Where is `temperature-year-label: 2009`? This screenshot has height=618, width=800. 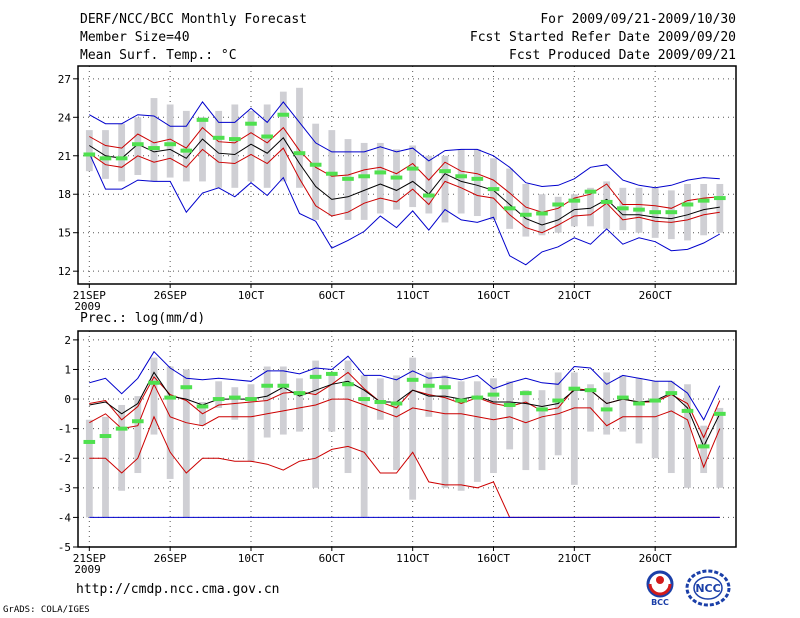
temperature-year-label: 2009 is located at coordinates (87, 306).